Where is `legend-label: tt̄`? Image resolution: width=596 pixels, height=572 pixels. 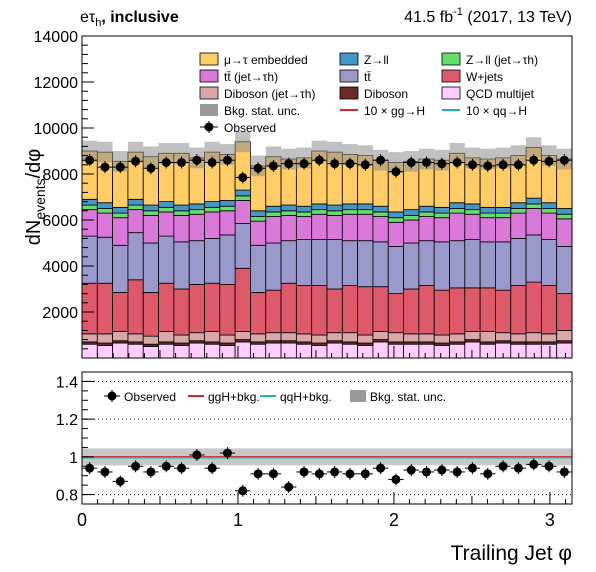
legend-label: tt̄ is located at coordinates (367, 77).